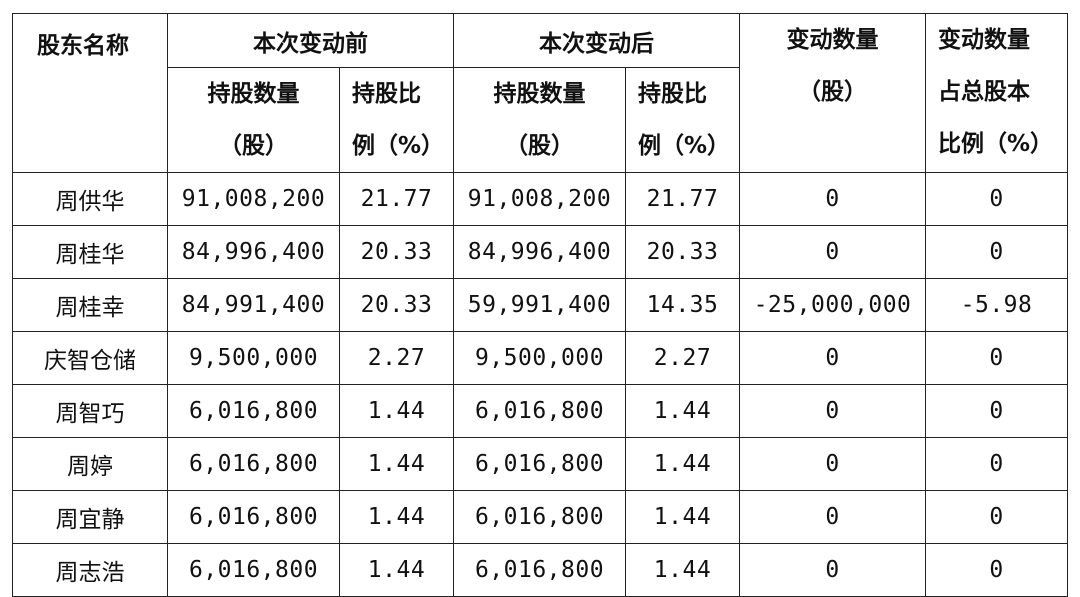 The image size is (1080, 597). Describe the element at coordinates (539, 120) in the screenshot. I see `header-after-shares: 持股数量 （股）` at that location.